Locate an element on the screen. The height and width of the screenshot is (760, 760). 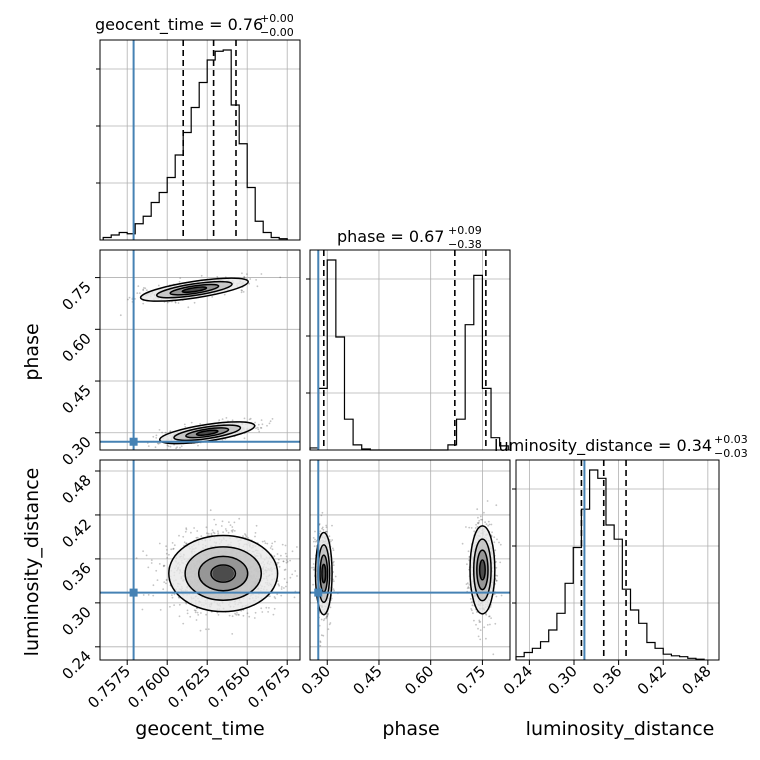
panel-phase-histogram is located at coordinates (408, 350).